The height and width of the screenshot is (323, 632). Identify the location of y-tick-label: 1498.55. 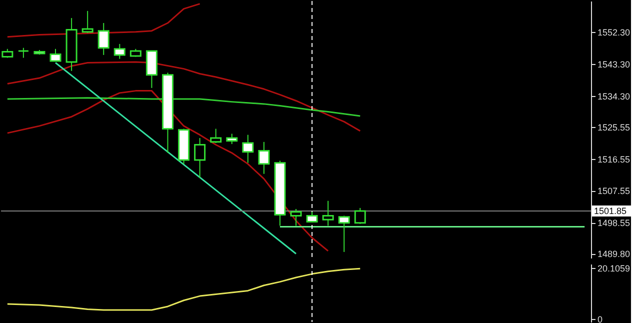
(614, 223).